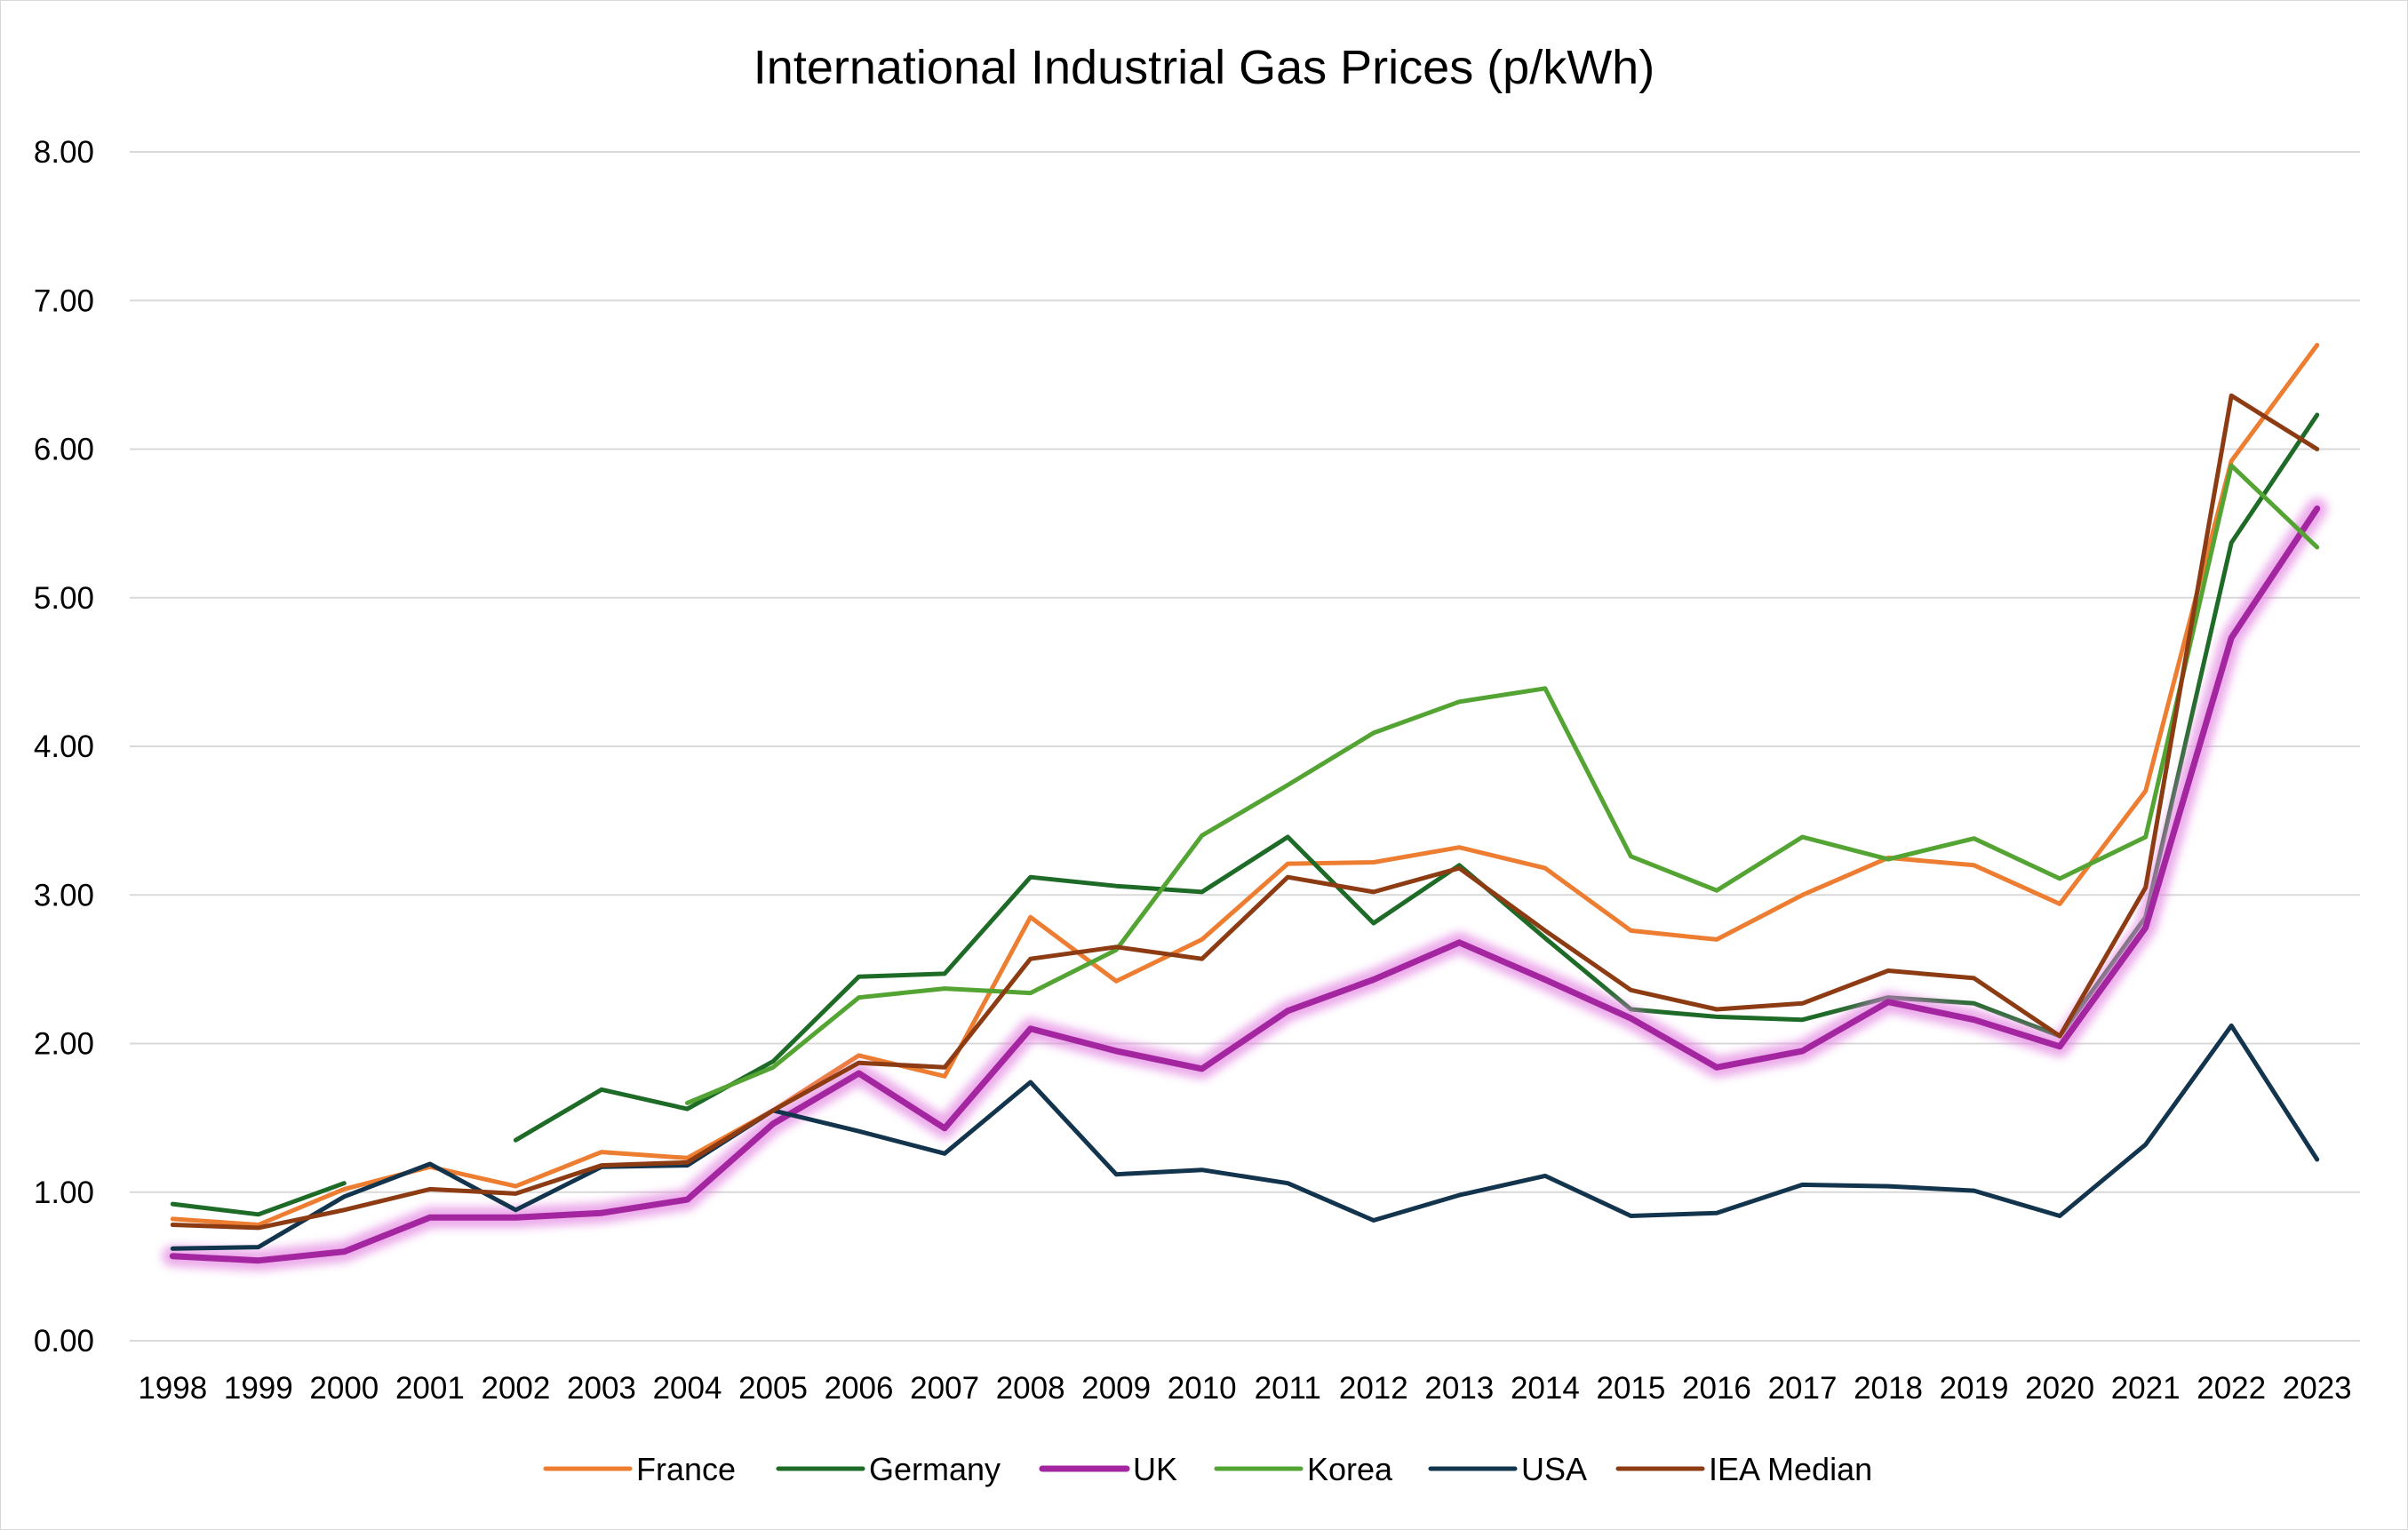  Describe the element at coordinates (601, 1388) in the screenshot. I see `x-tick-label: 2003` at that location.